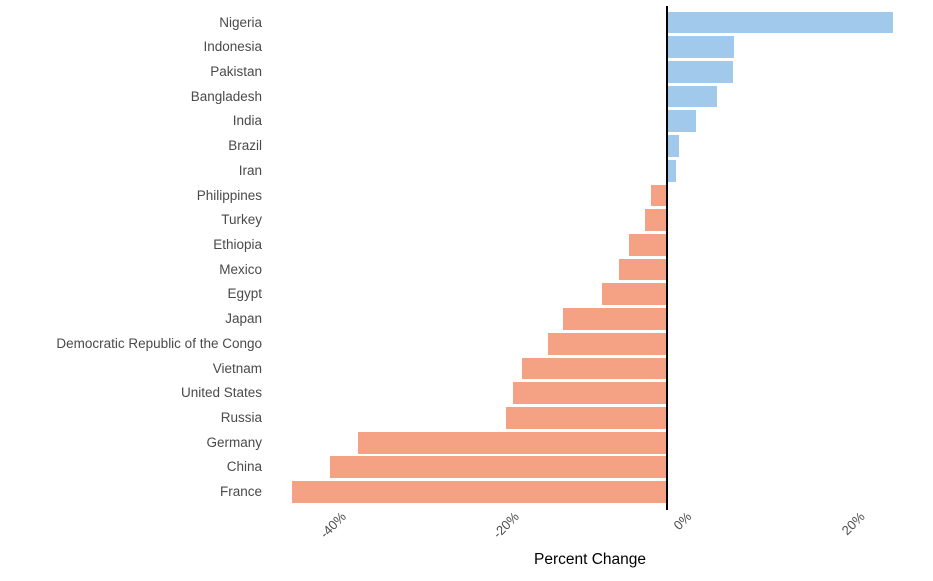 The height and width of the screenshot is (581, 933). I want to click on zero-axis-line, so click(667, 258).